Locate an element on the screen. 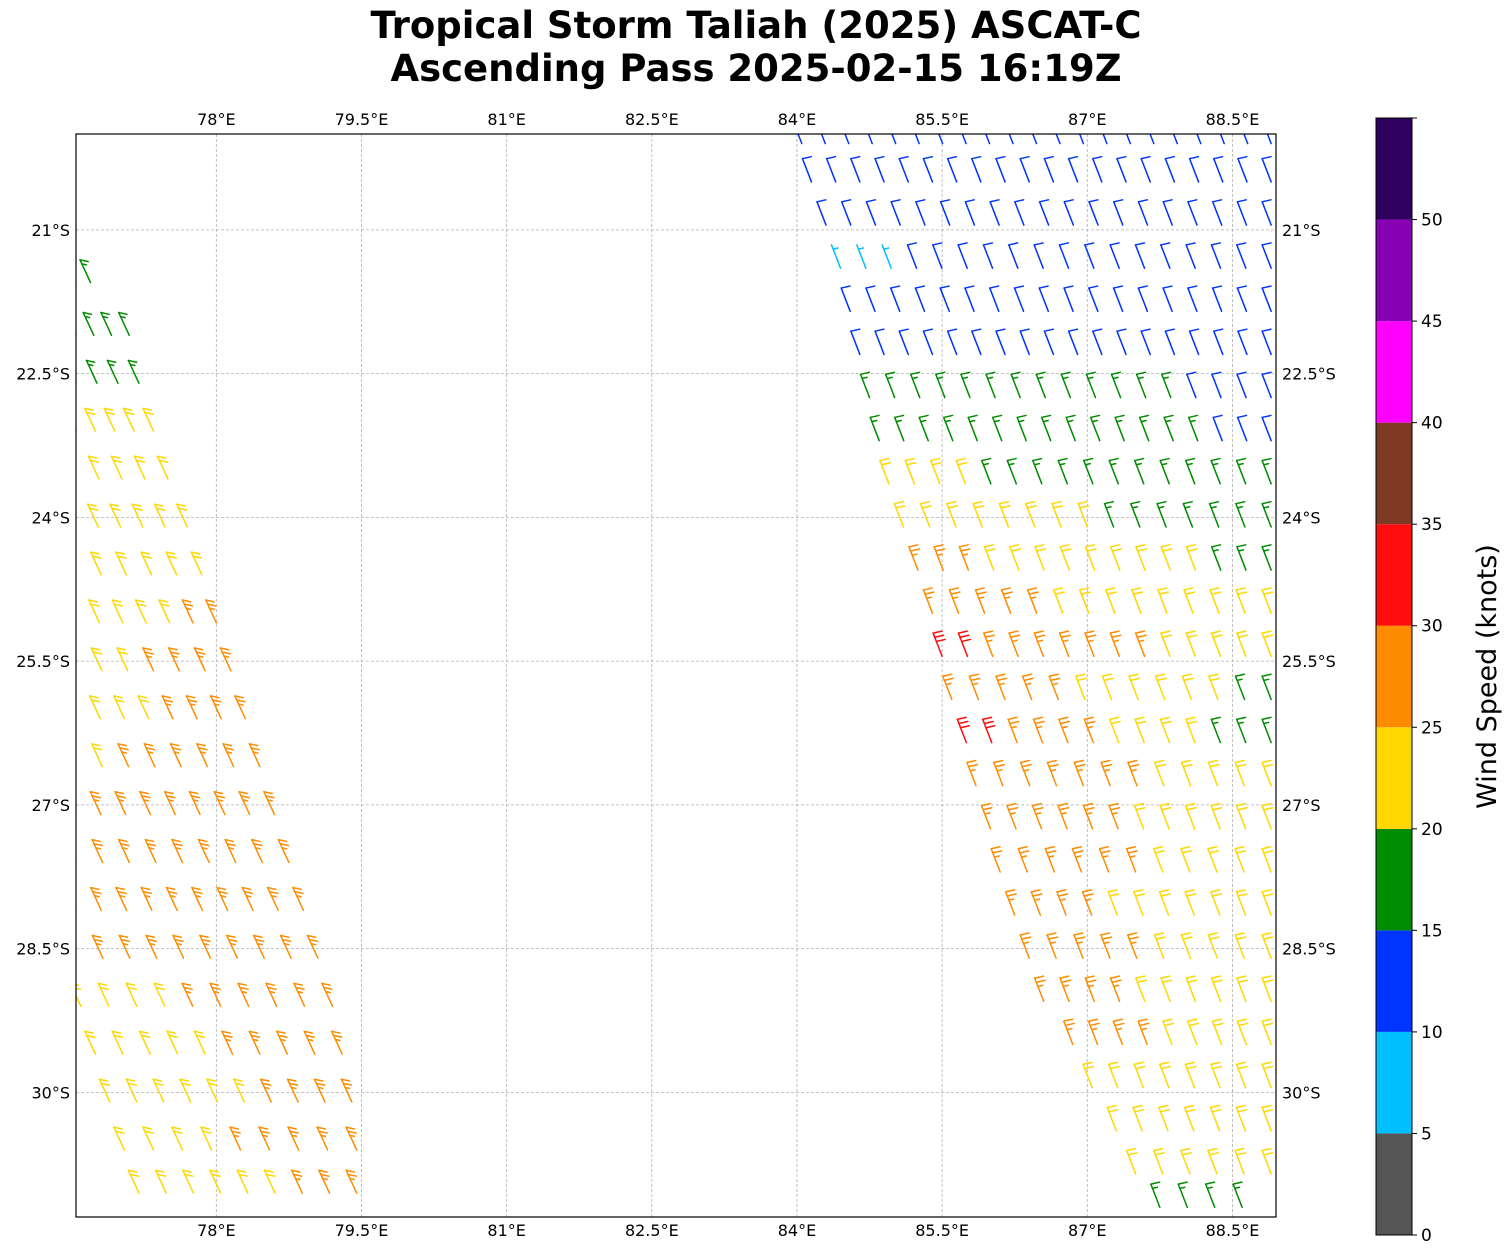  y-tick-label-right: 28.5°S is located at coordinates (1309, 949).